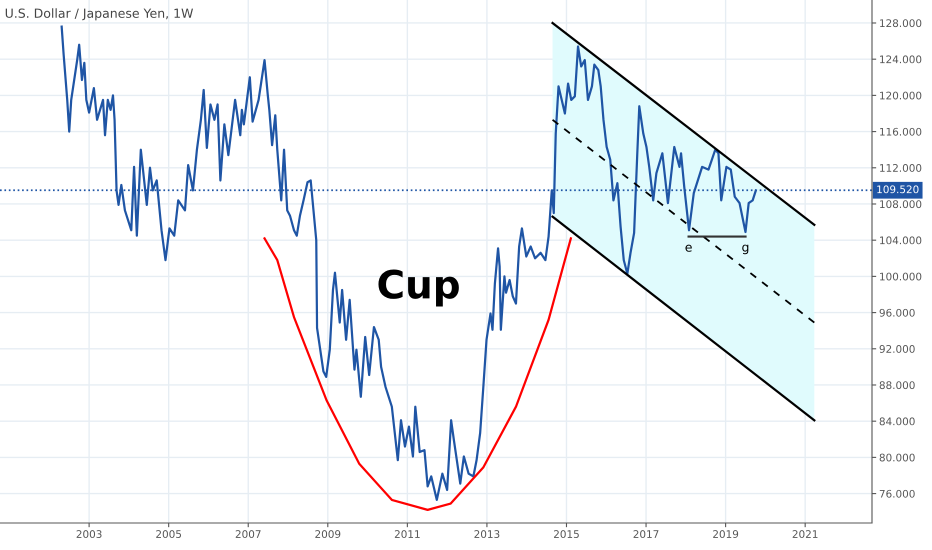 Image resolution: width=932 pixels, height=550 pixels. Describe the element at coordinates (901, 59) in the screenshot. I see `y-tick-label: 124.000` at that location.